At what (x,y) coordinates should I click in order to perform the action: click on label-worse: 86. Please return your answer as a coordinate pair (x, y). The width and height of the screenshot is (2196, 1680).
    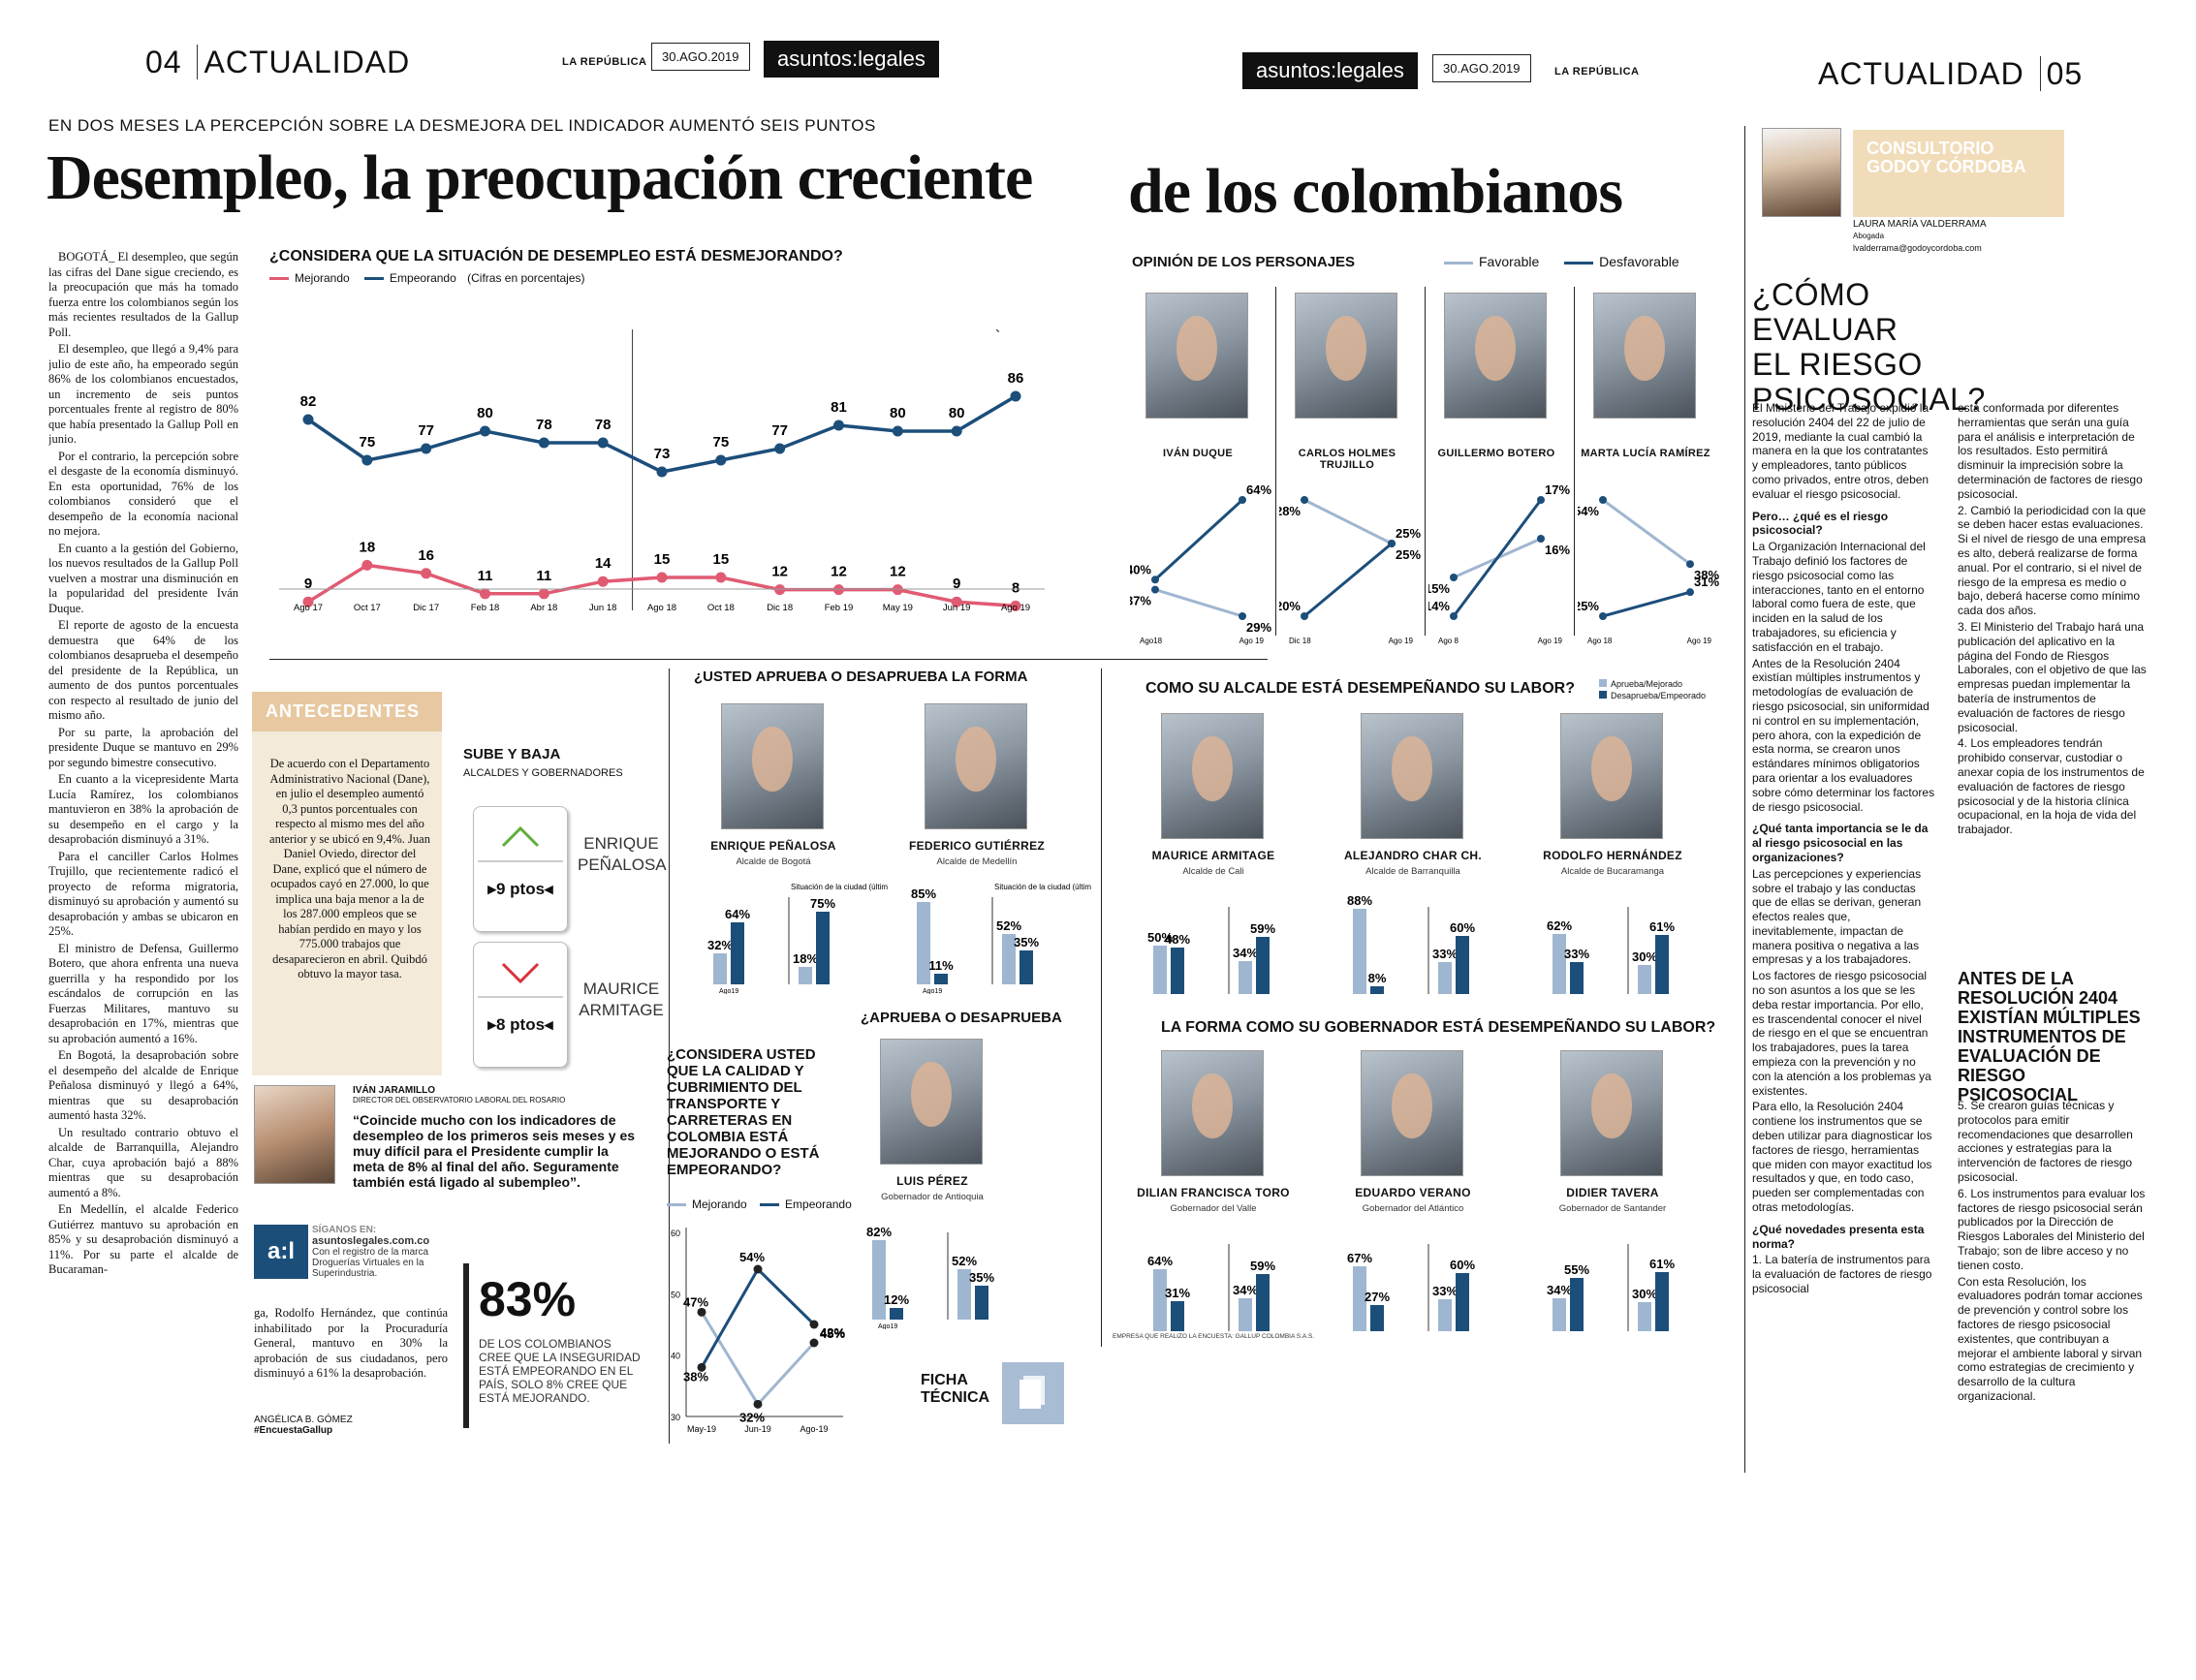
    Looking at the image, I should click on (1016, 378).